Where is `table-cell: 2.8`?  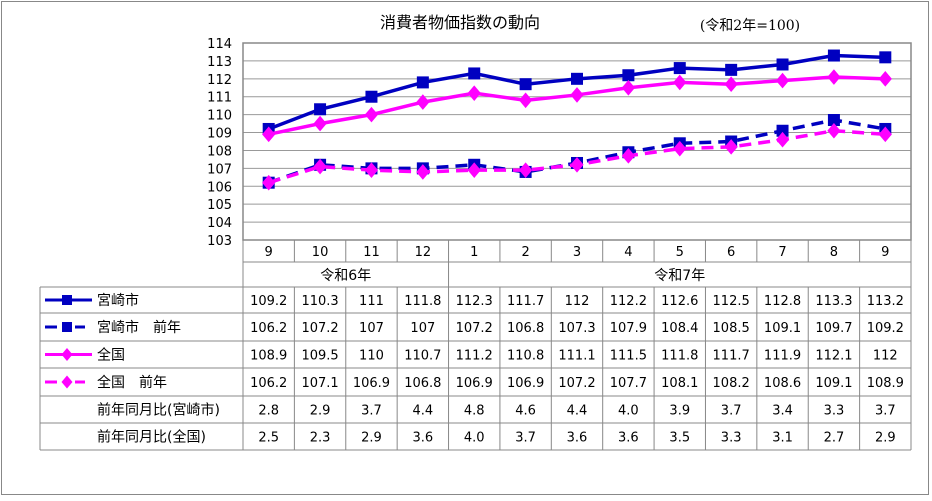 table-cell: 2.8 is located at coordinates (268, 411).